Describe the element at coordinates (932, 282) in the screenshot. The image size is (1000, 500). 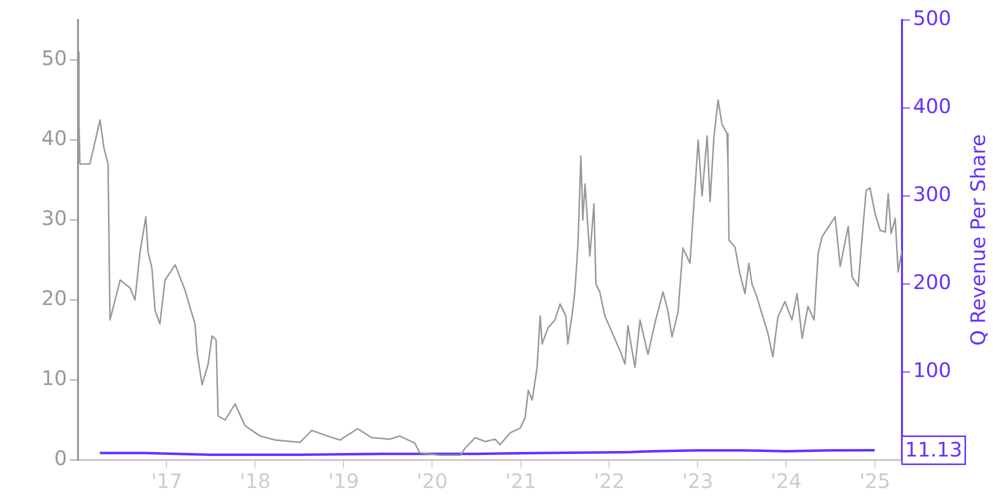
I see `y2-tick-label: 200` at that location.